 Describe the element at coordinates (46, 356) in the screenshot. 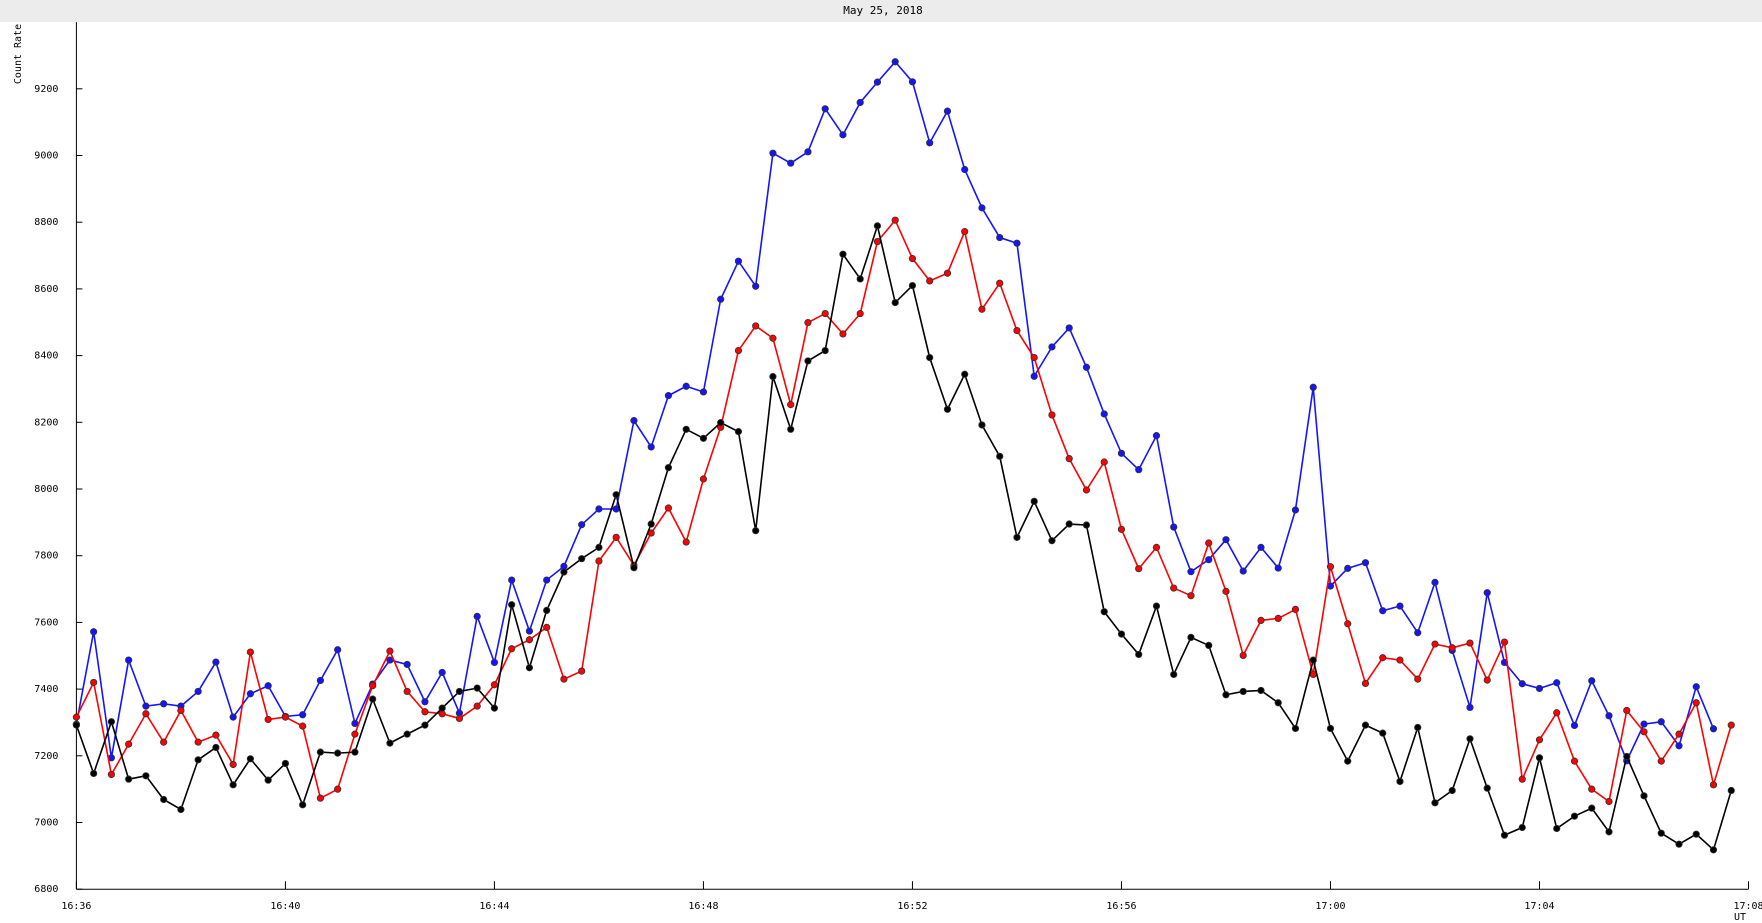

I see `y-tick-label: 8400` at that location.